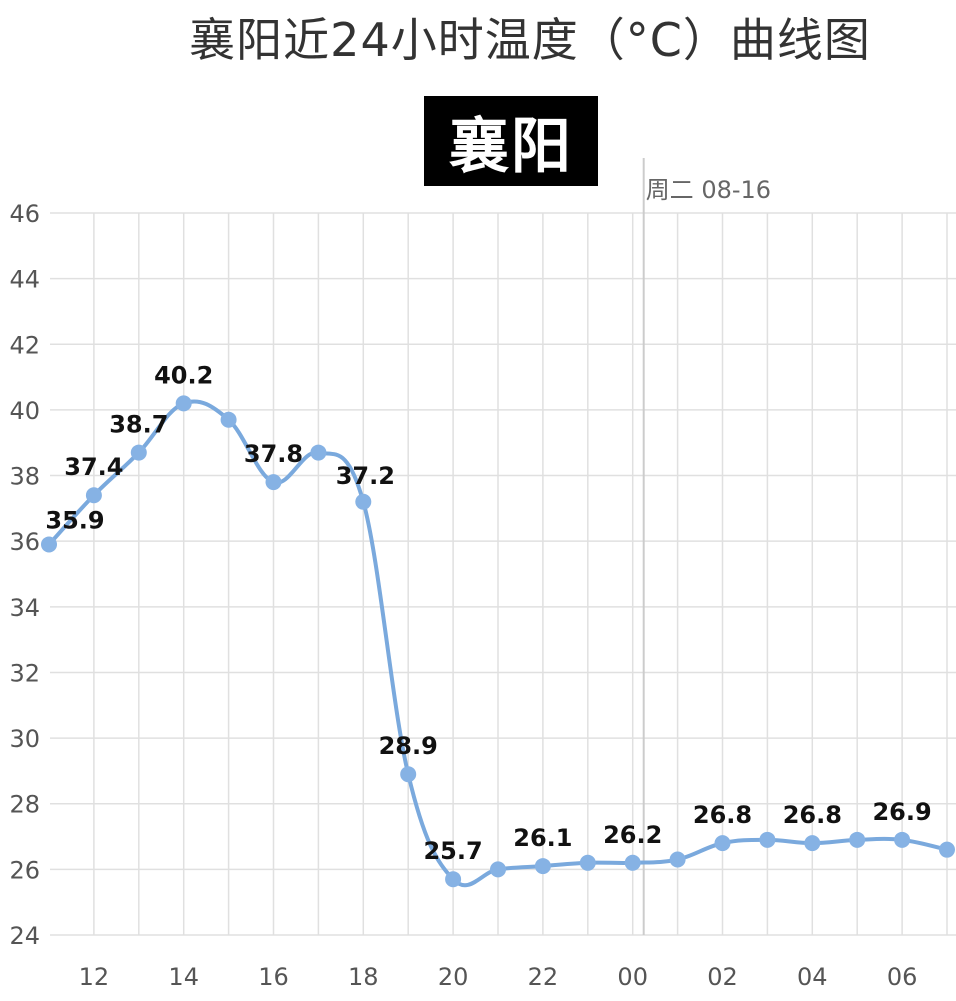  What do you see at coordinates (543, 977) in the screenshot?
I see `x-tick-label: 22` at bounding box center [543, 977].